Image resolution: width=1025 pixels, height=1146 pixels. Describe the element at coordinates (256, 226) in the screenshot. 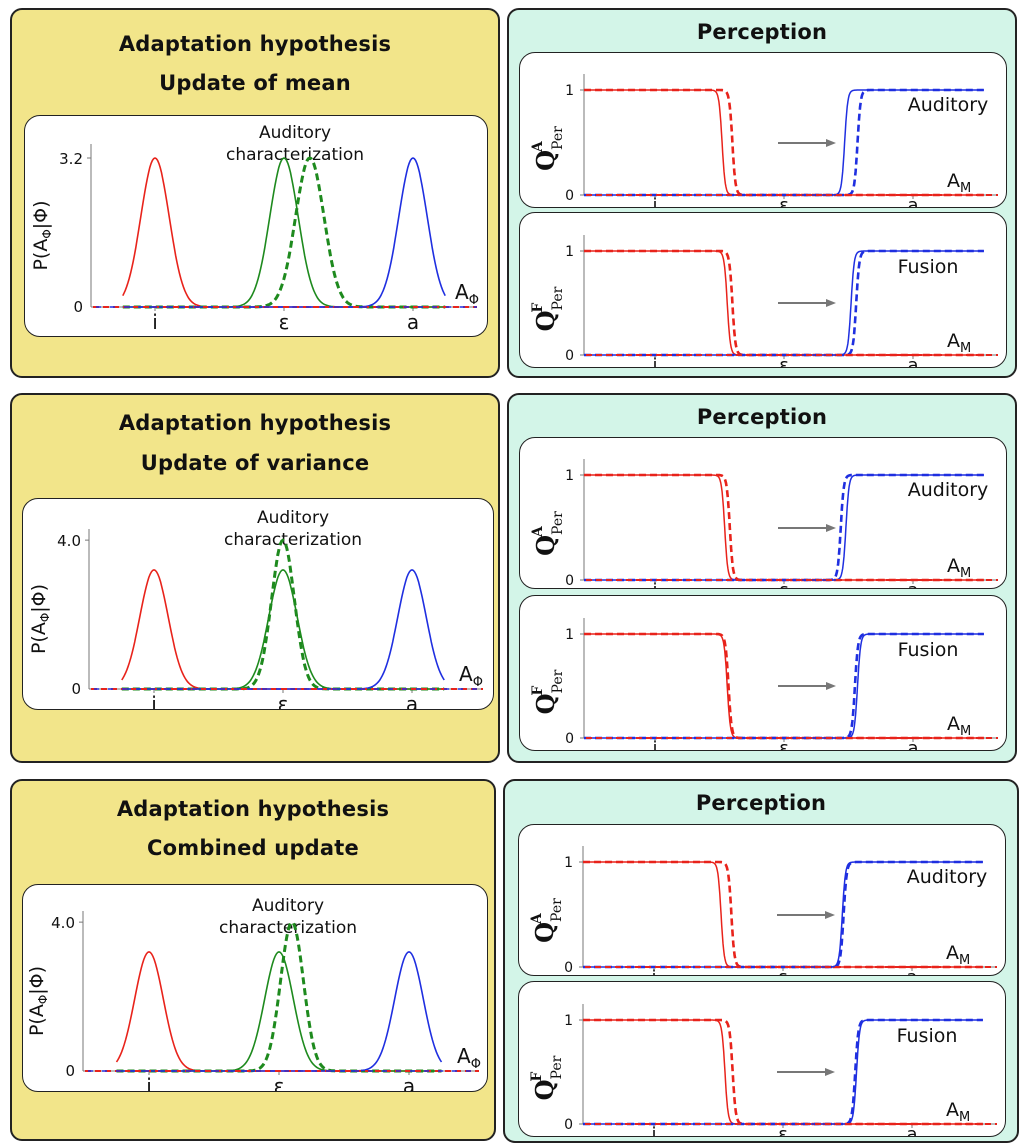

I see `plot-card-auditory-characterization: Auditory characterization 3.2 0 i ε a P(AΦ|Φ) AΦ` at that location.